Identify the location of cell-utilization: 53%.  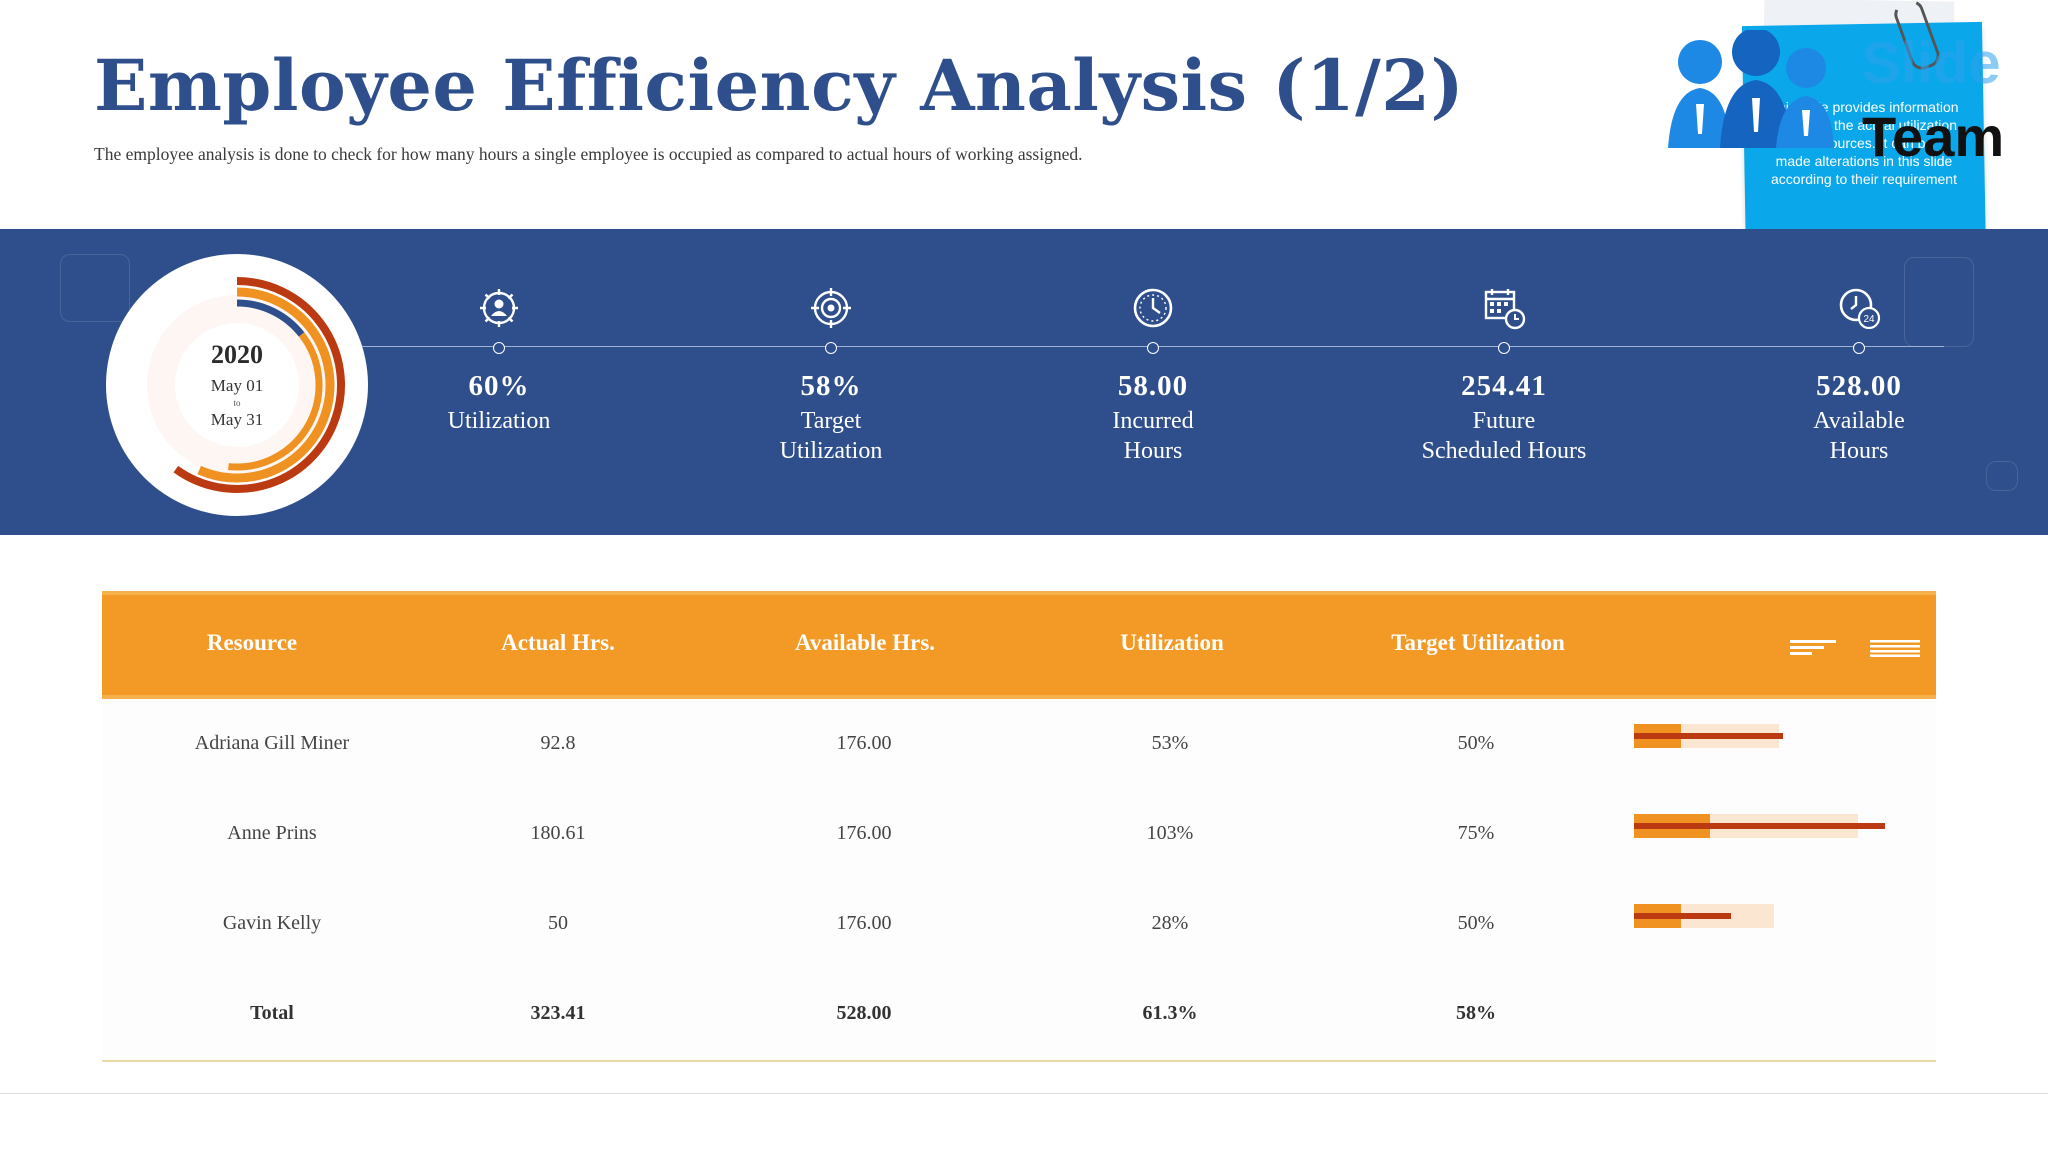
(1170, 743).